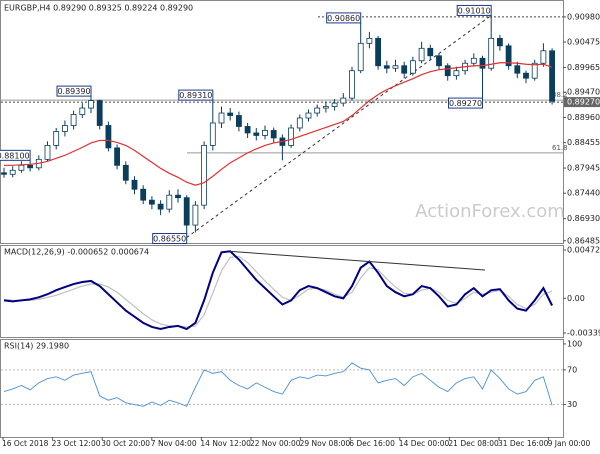 This screenshot has height=454, width=600. Describe the element at coordinates (574, 343) in the screenshot. I see `y-tick-label: 100` at that location.